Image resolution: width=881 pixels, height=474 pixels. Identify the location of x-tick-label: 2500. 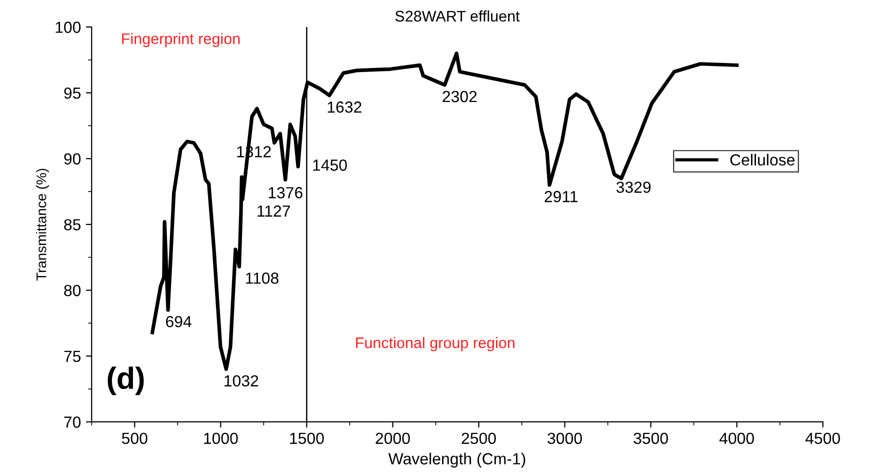
(479, 438).